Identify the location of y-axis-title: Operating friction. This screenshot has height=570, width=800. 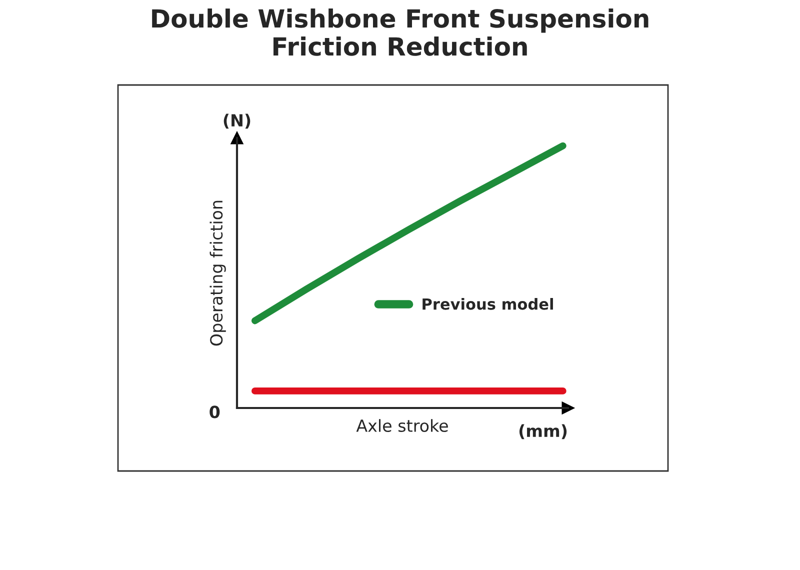
(218, 273).